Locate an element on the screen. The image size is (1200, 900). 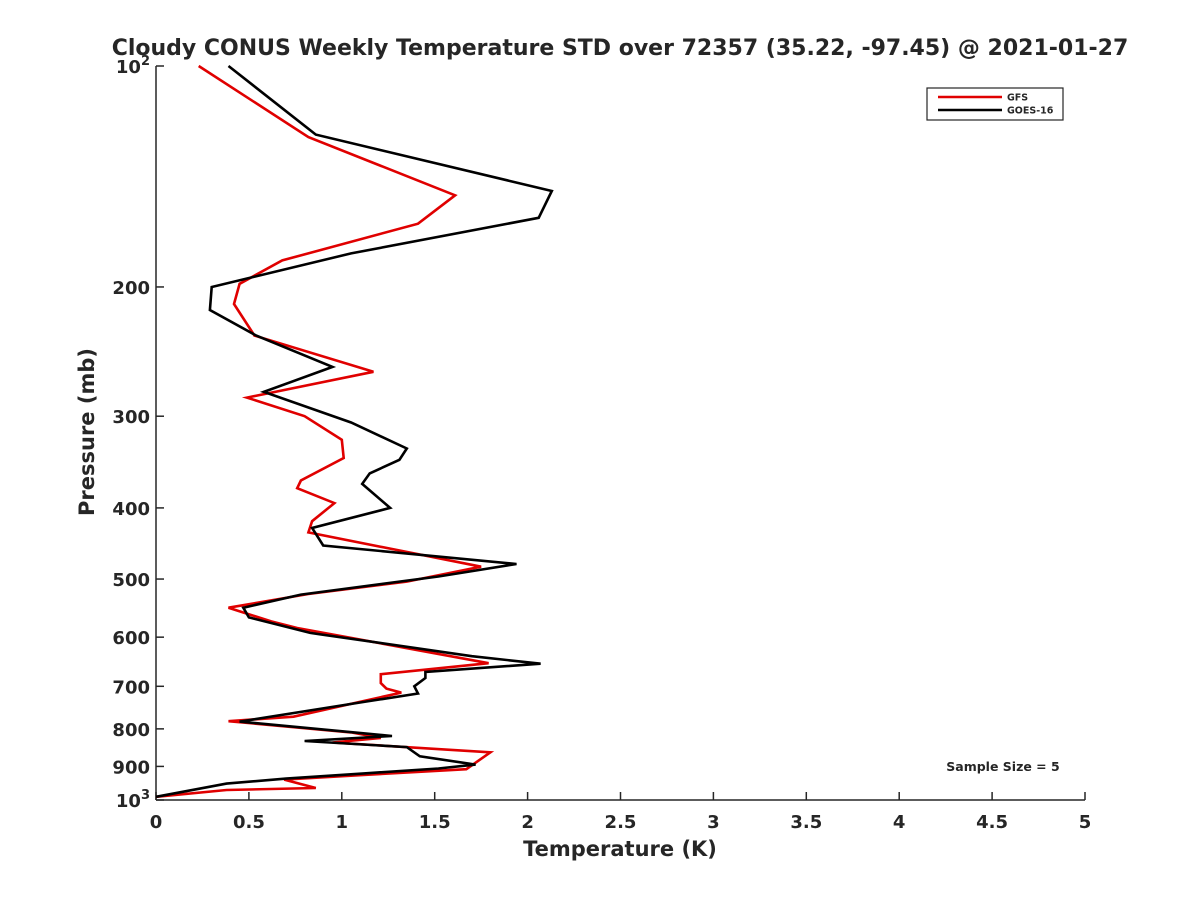
x-tick-label: 5 is located at coordinates (1085, 822).